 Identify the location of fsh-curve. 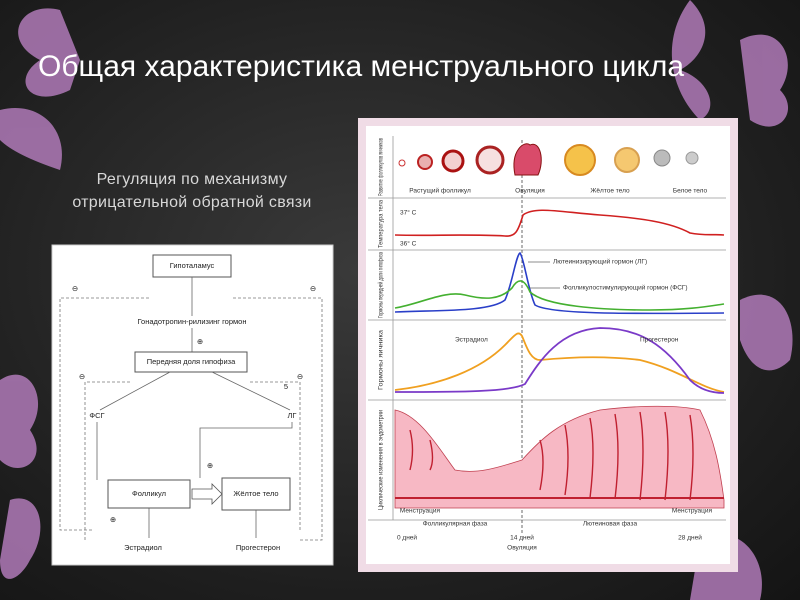
(559, 295).